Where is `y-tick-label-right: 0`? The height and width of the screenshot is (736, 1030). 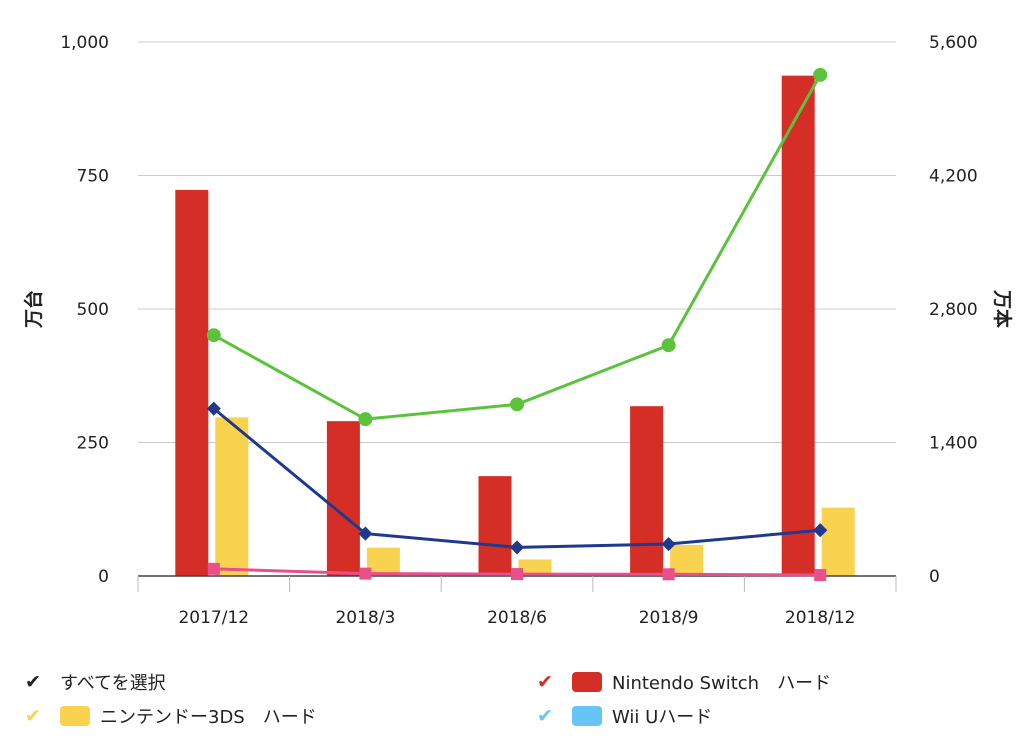 y-tick-label-right: 0 is located at coordinates (934, 577).